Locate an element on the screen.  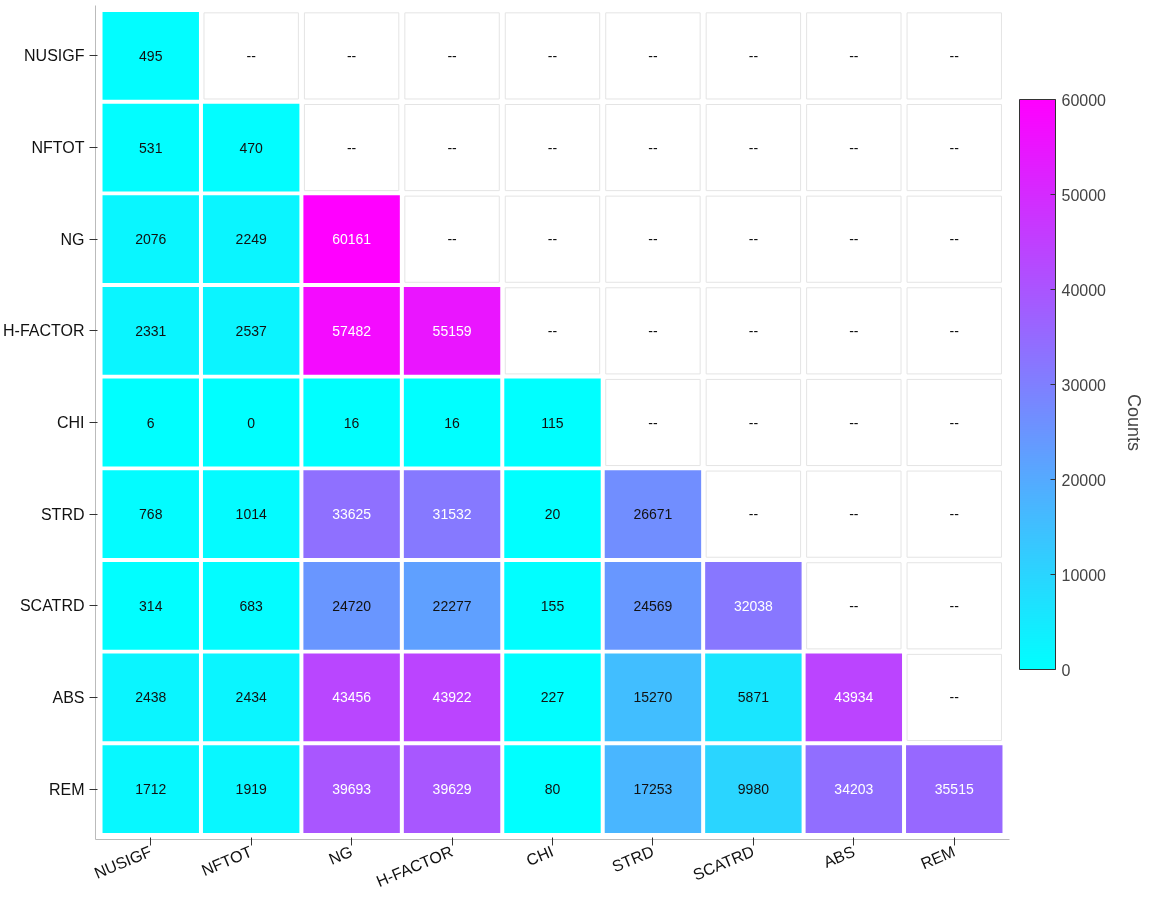
data-label: 768 is located at coordinates (151, 514).